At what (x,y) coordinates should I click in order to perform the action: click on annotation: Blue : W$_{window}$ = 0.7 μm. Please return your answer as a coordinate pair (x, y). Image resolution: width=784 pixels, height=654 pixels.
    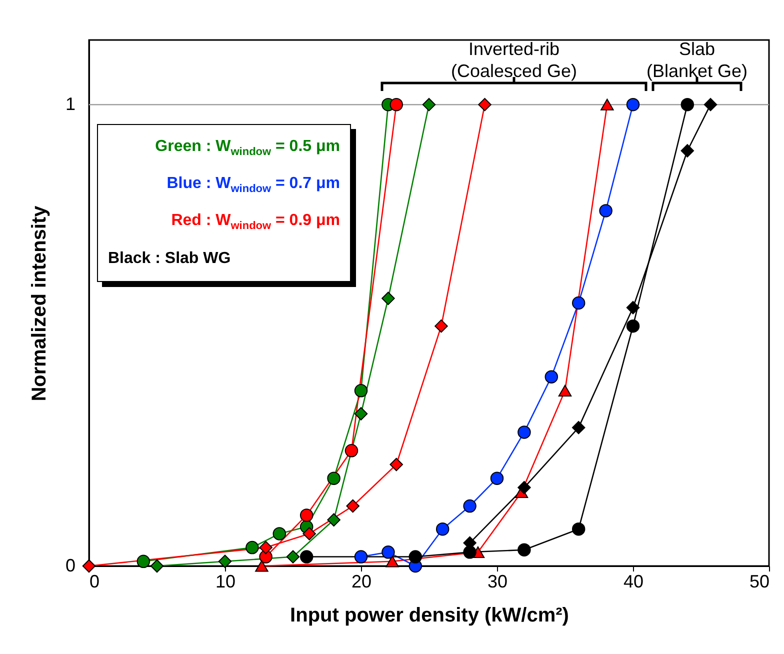
    Looking at the image, I should click on (253, 186).